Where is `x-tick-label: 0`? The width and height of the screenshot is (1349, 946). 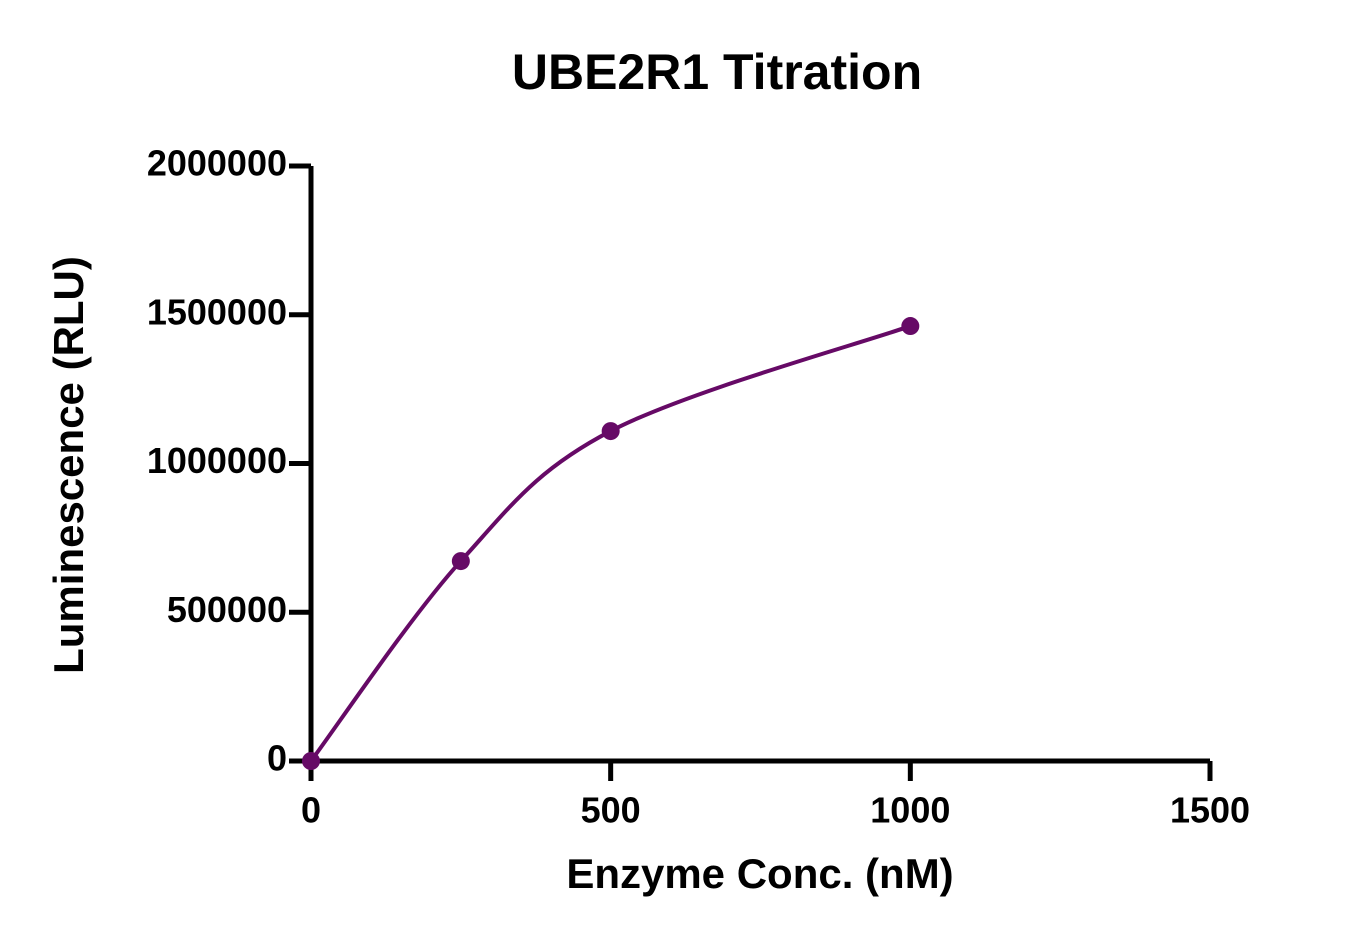 x-tick-label: 0 is located at coordinates (311, 810).